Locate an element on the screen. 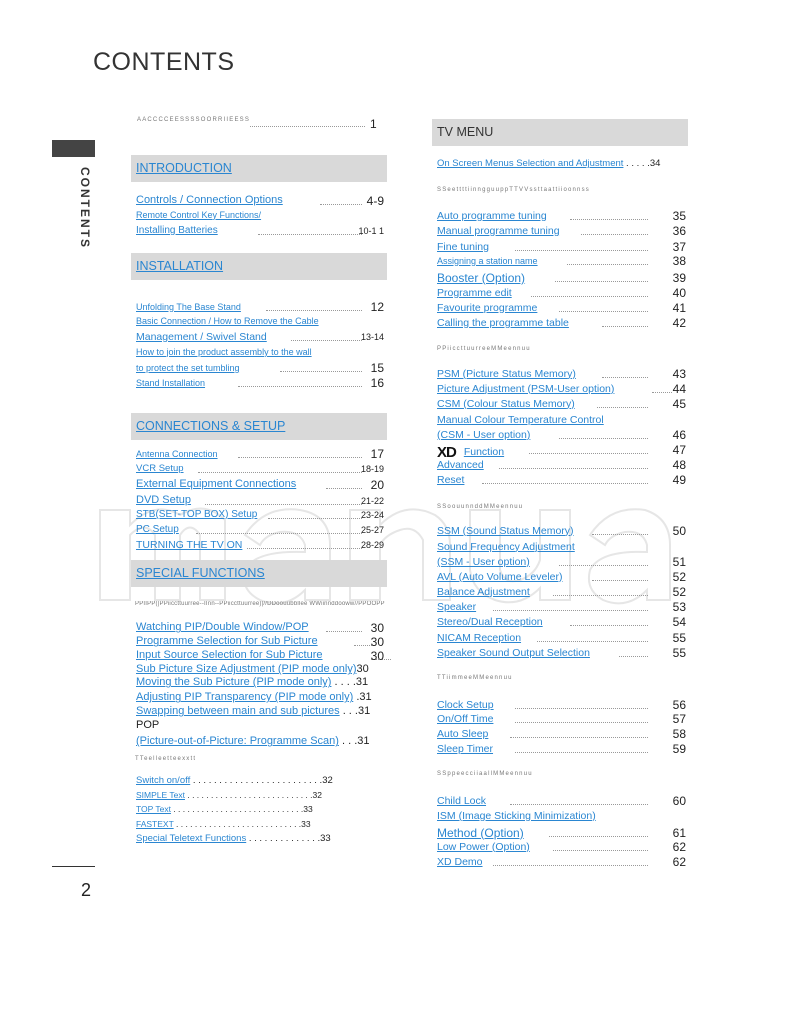 The width and height of the screenshot is (800, 1036). toc-entry-link: Installing Batteries is located at coordinates (177, 230).